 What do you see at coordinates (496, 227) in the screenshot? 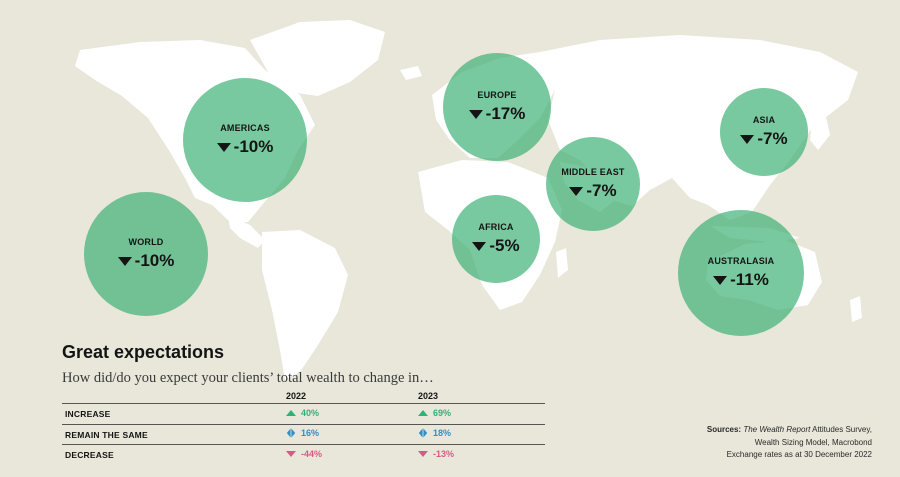
I see `bubble-label: AFRICA` at bounding box center [496, 227].